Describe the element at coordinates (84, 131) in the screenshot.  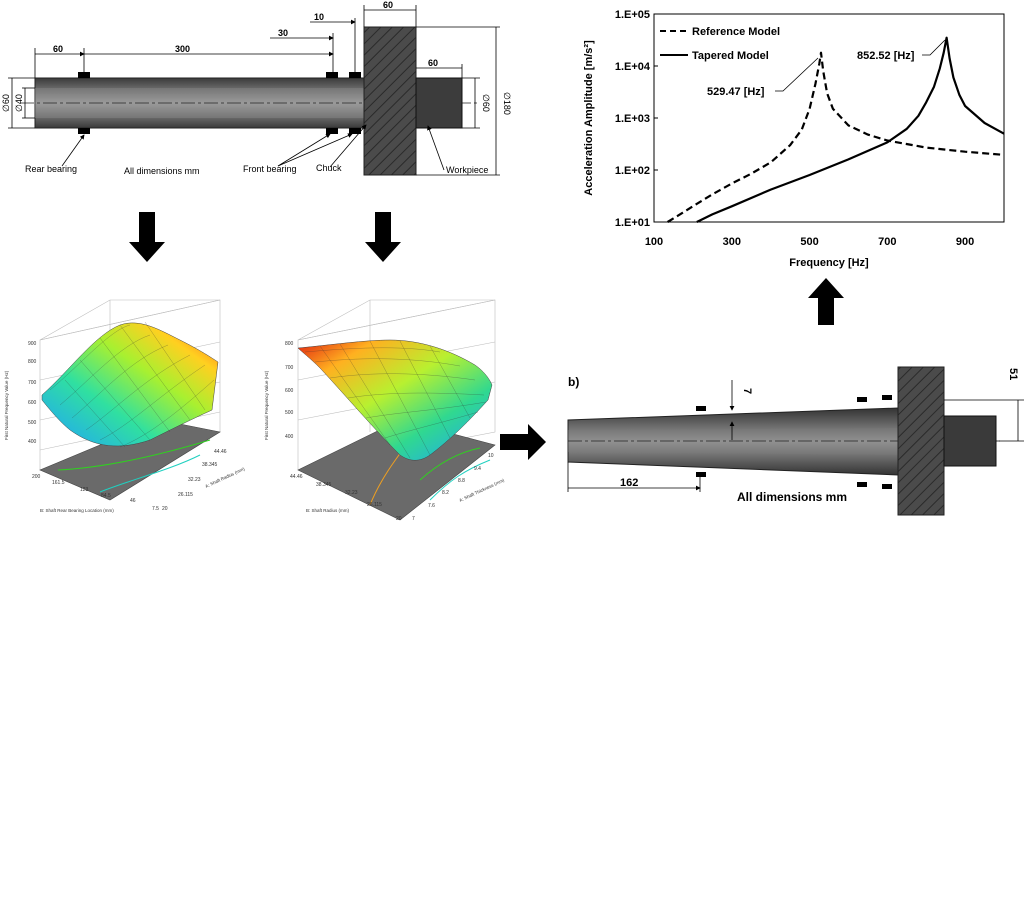
I see `rear-bearing-bottom` at that location.